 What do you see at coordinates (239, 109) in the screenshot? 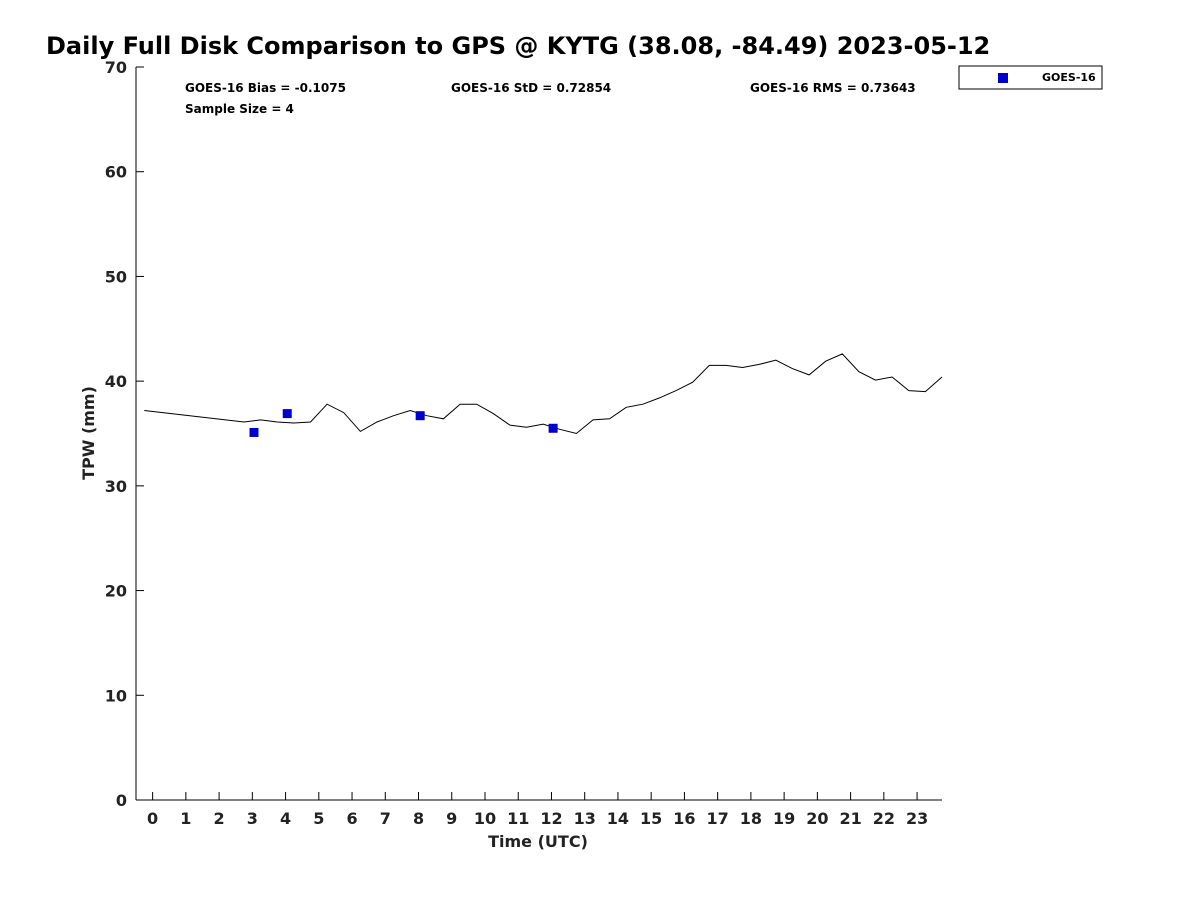
I see `sample-size-annotation: Sample Size = 4` at bounding box center [239, 109].